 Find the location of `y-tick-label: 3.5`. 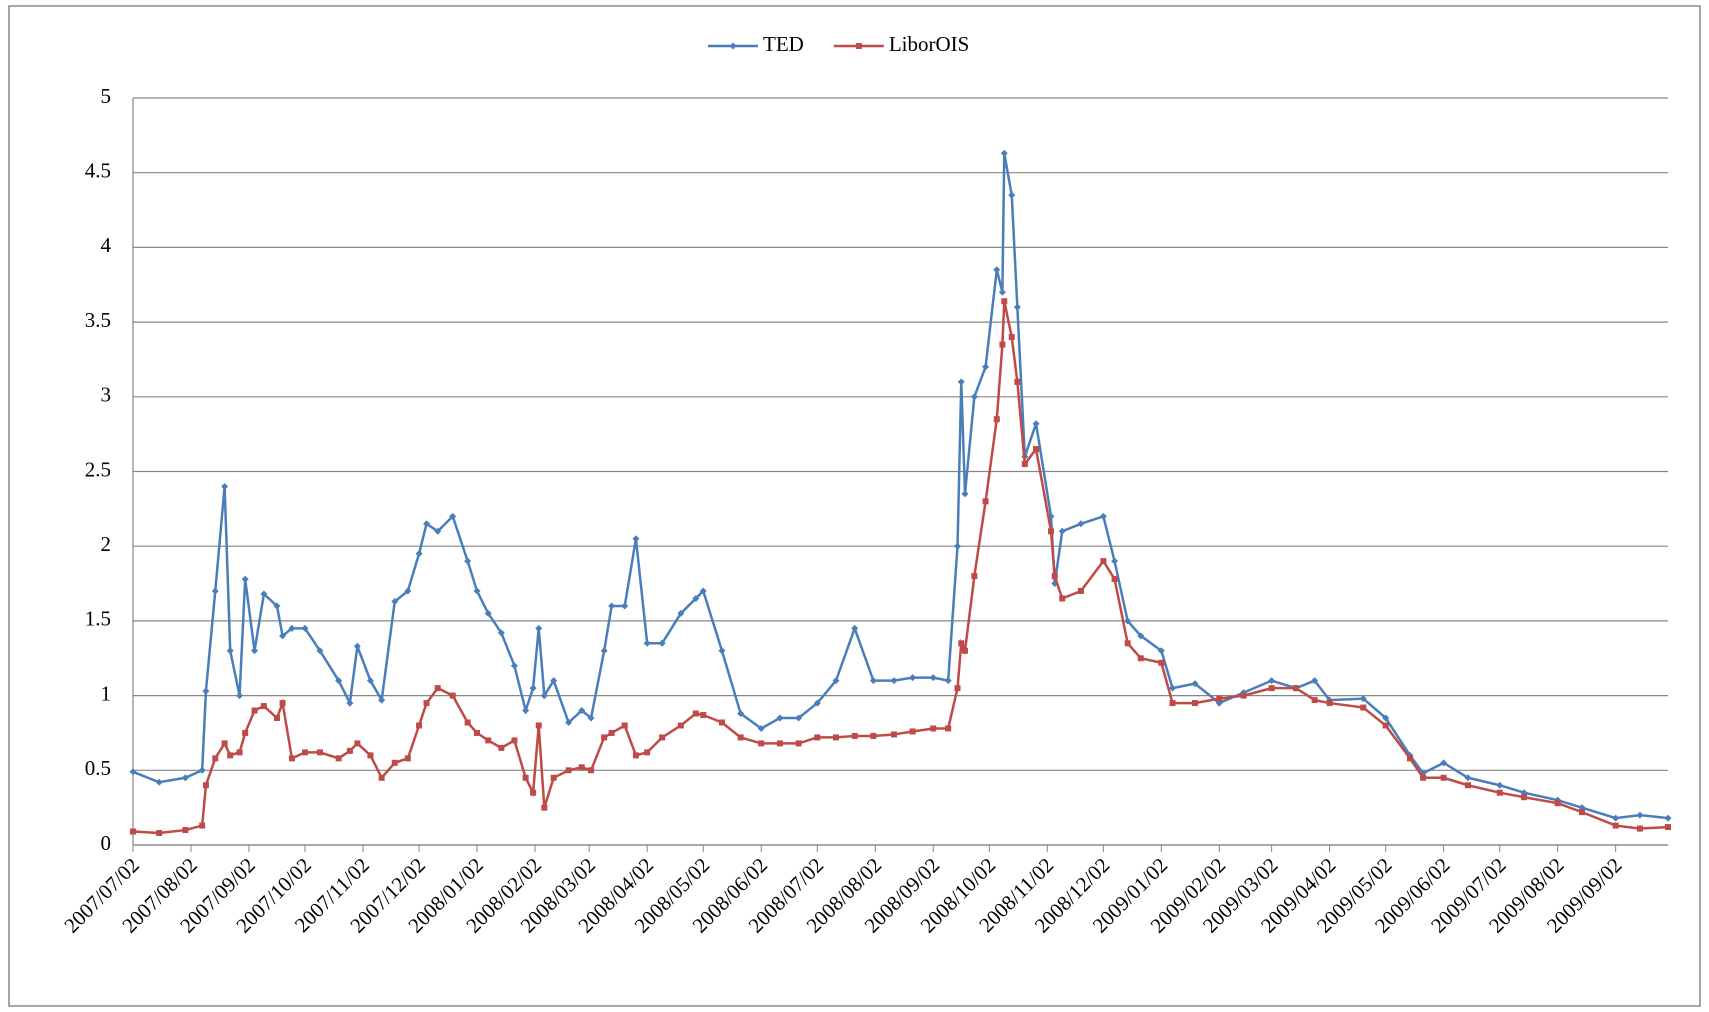

y-tick-label: 3.5 is located at coordinates (98, 320).